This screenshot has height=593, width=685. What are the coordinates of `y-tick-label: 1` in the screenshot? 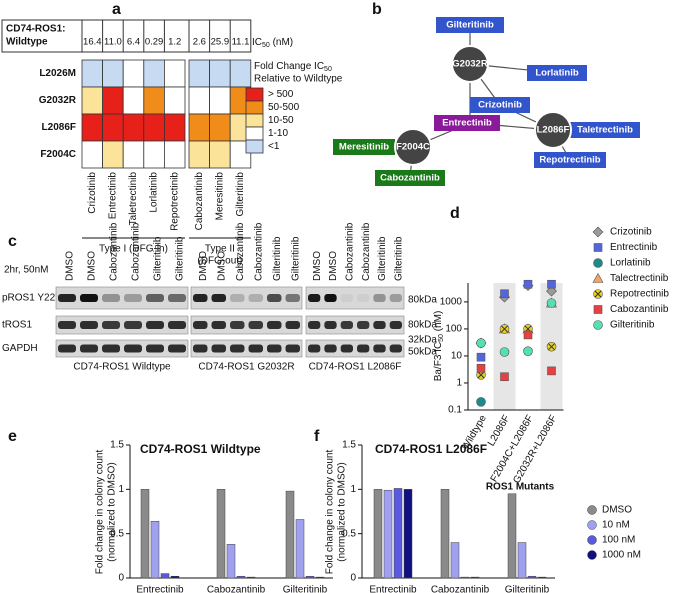 It's located at (121, 489).